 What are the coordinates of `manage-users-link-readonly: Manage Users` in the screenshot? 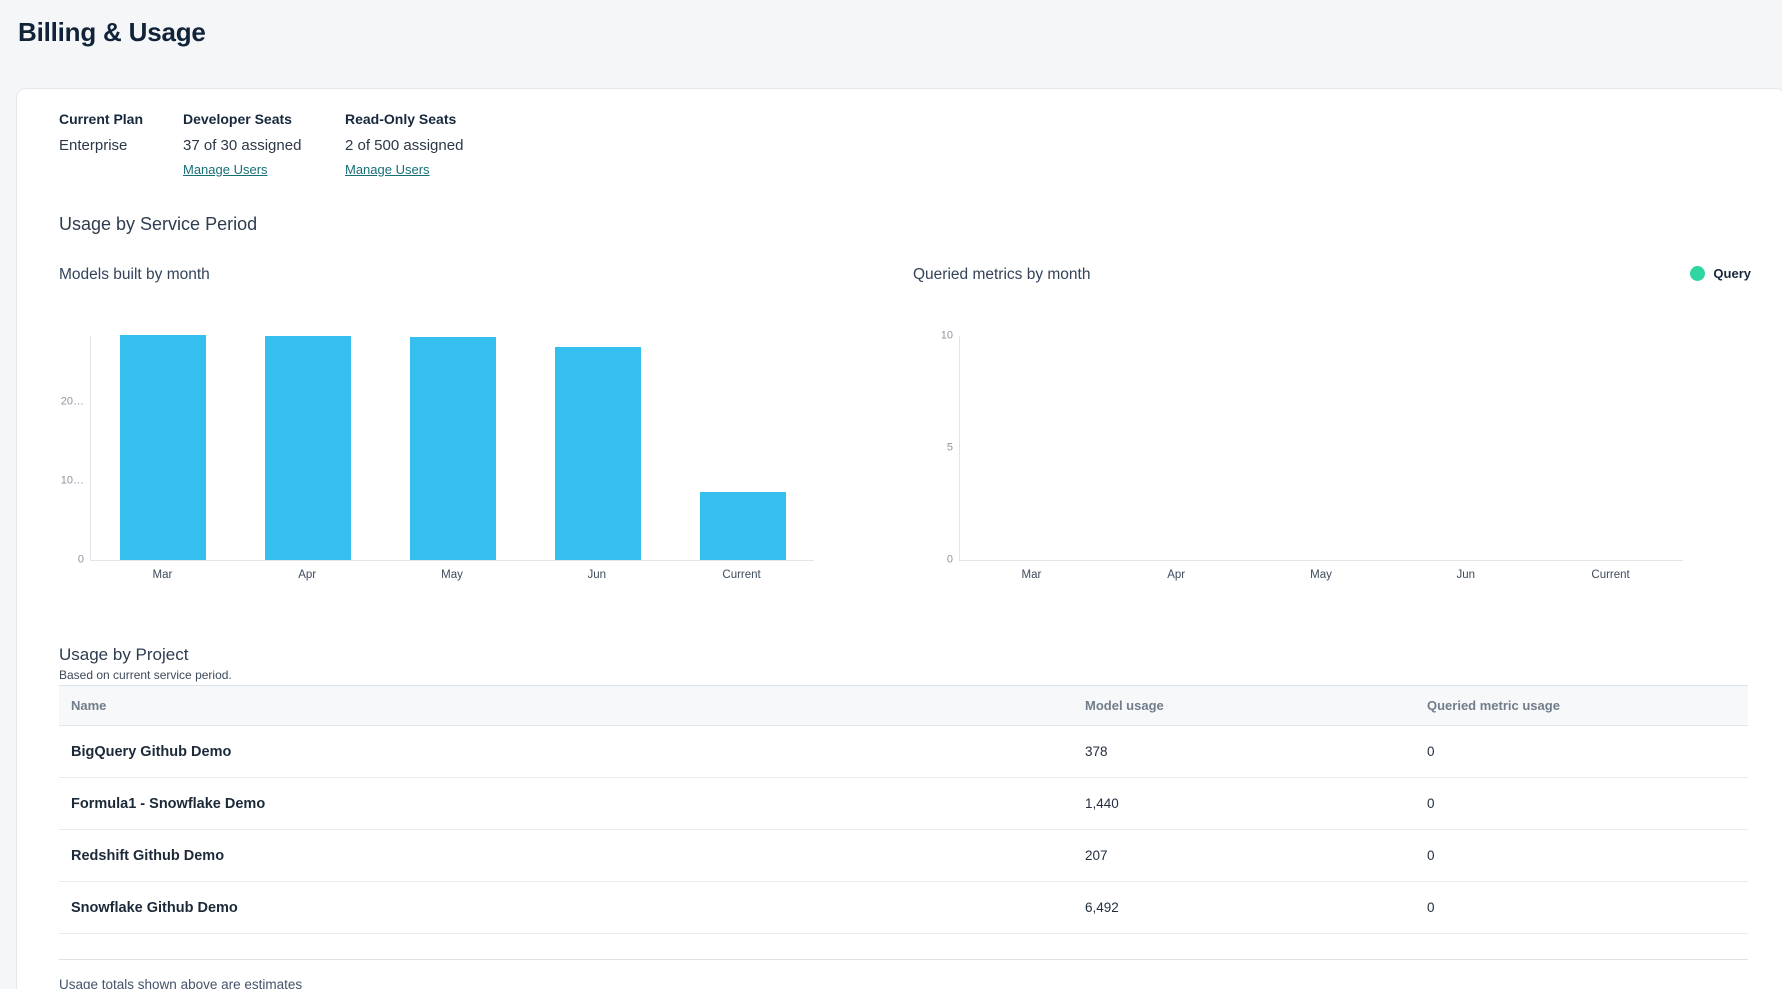 It's located at (387, 169).